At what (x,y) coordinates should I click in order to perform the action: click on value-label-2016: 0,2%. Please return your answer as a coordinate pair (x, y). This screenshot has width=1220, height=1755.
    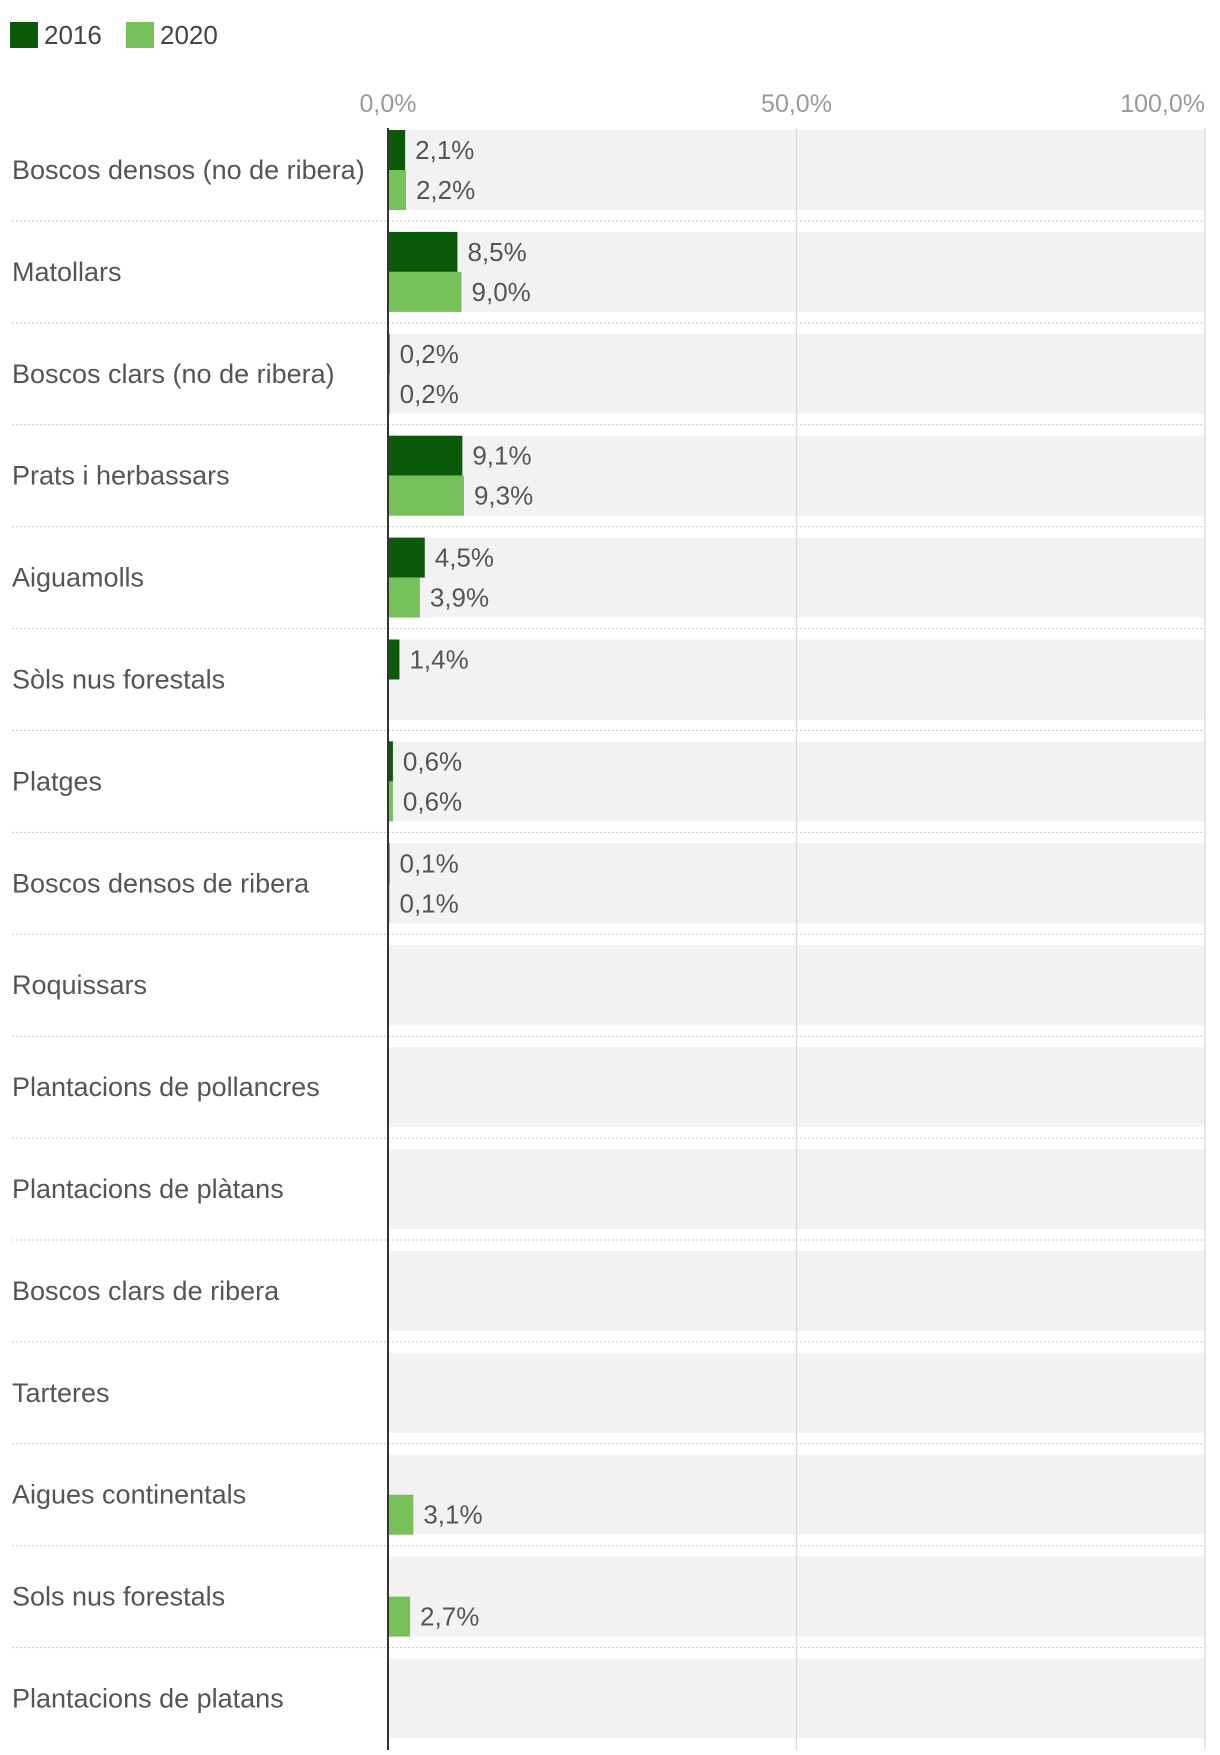
    Looking at the image, I should click on (429, 354).